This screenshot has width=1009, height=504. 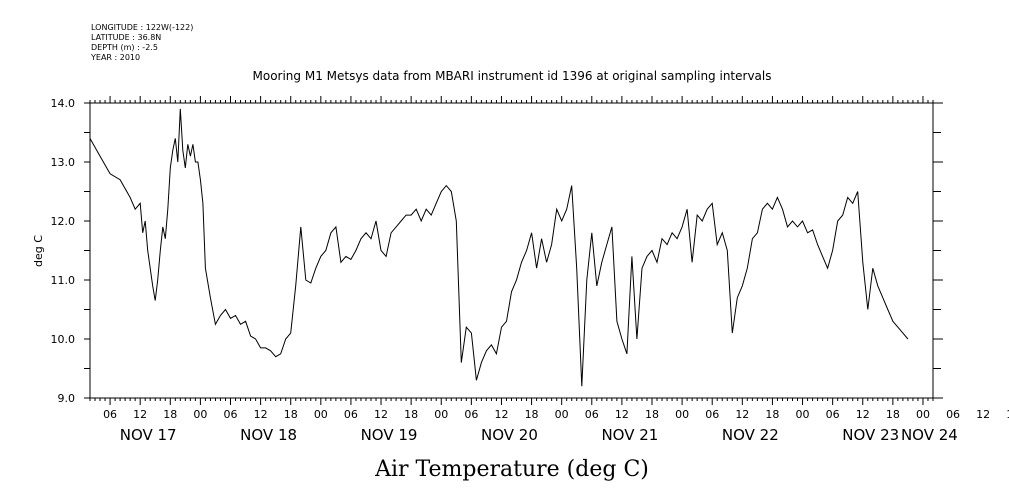 I want to click on x-day-label: NOV 21, so click(x=629, y=435).